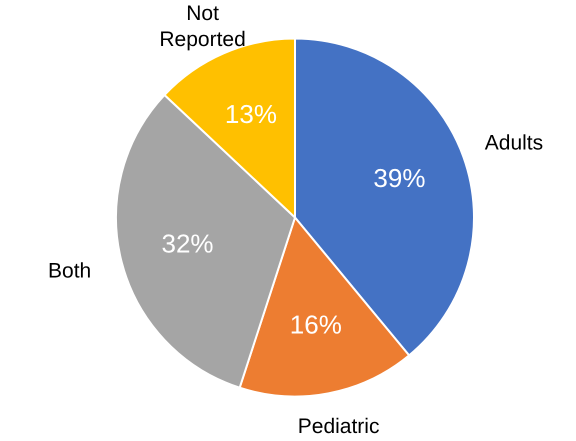 This screenshot has height=441, width=576. What do you see at coordinates (316, 325) in the screenshot?
I see `data-label: 16%` at bounding box center [316, 325].